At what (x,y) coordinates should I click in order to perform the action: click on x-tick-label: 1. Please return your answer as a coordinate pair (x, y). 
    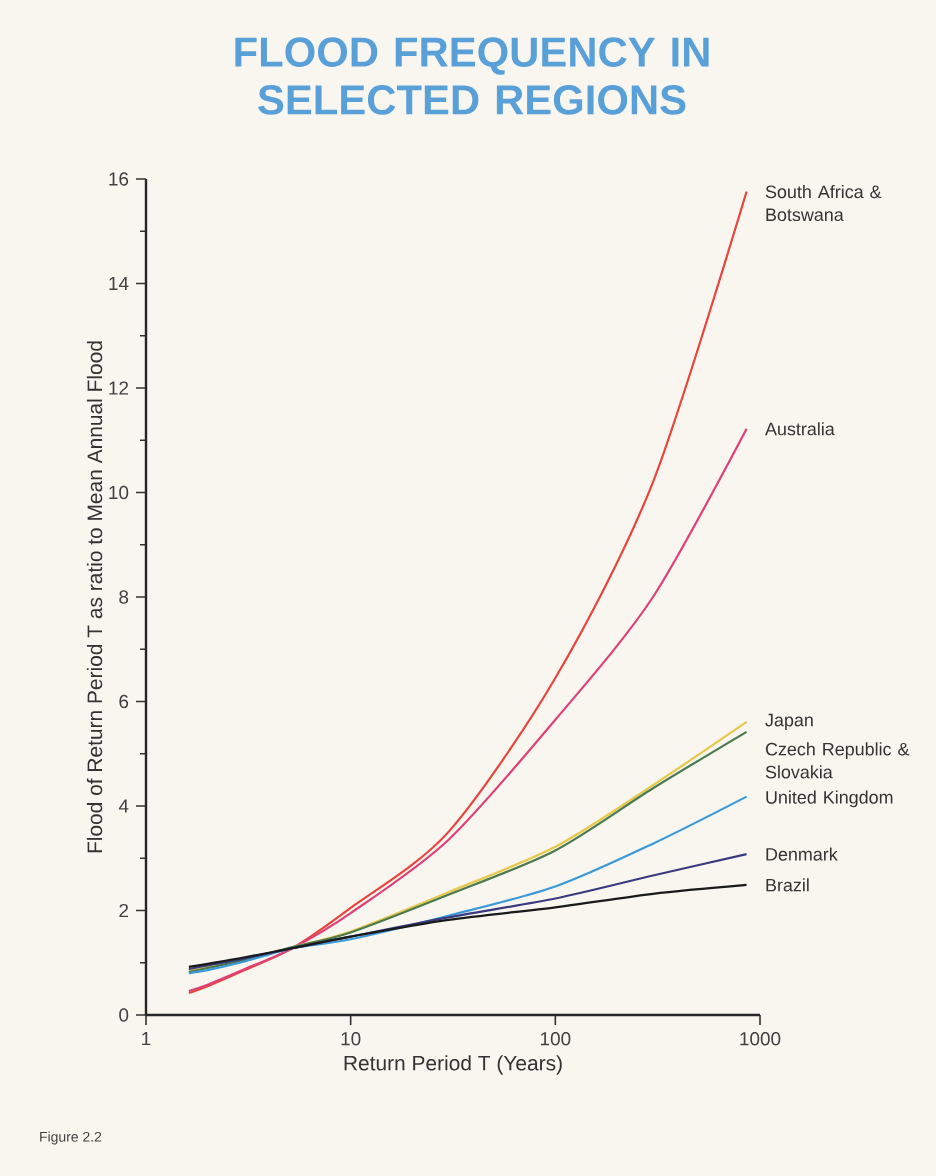
    Looking at the image, I should click on (146, 1039).